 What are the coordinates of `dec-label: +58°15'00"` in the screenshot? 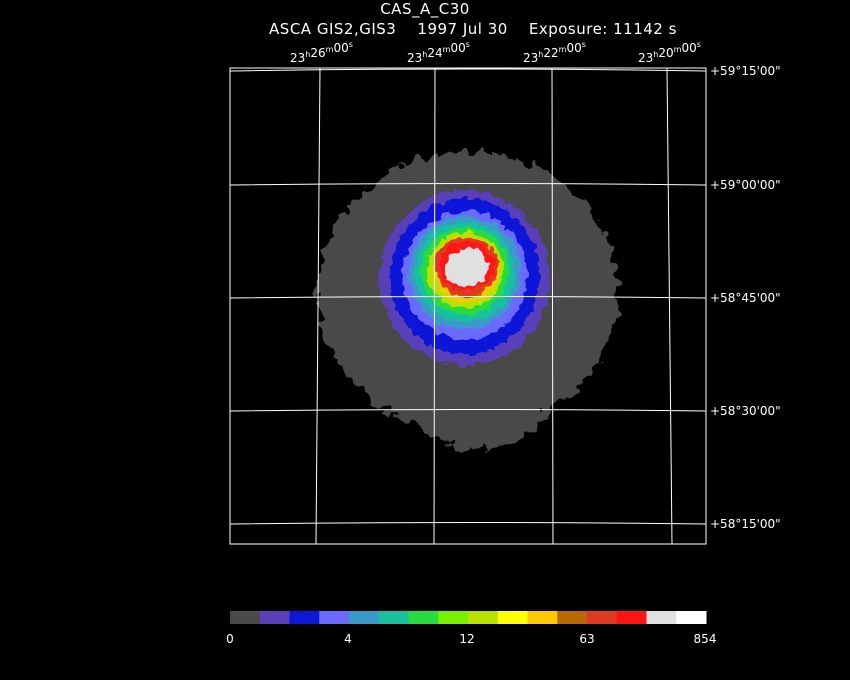 It's located at (745, 524).